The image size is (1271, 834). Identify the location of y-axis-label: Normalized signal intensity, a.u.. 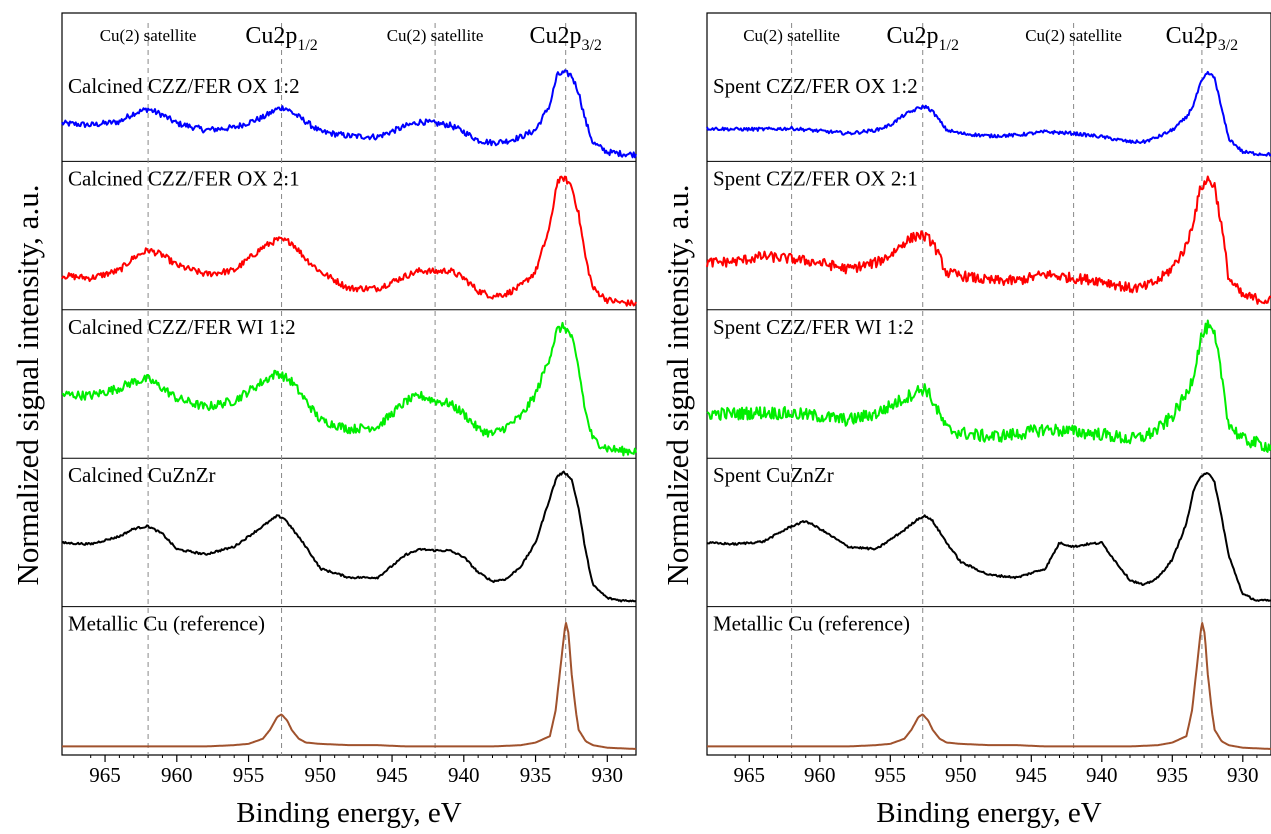
(27, 385).